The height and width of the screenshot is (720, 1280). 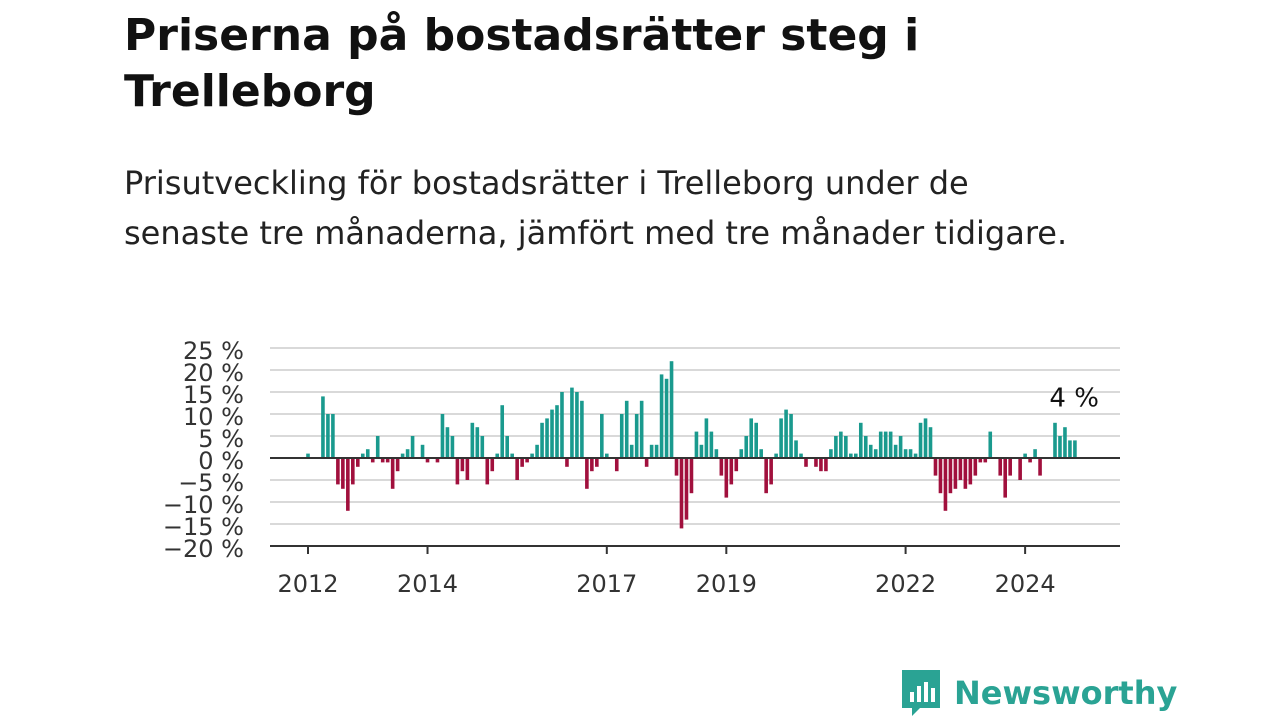 What do you see at coordinates (213, 417) in the screenshot?
I see `y-tick-label: 10 %` at bounding box center [213, 417].